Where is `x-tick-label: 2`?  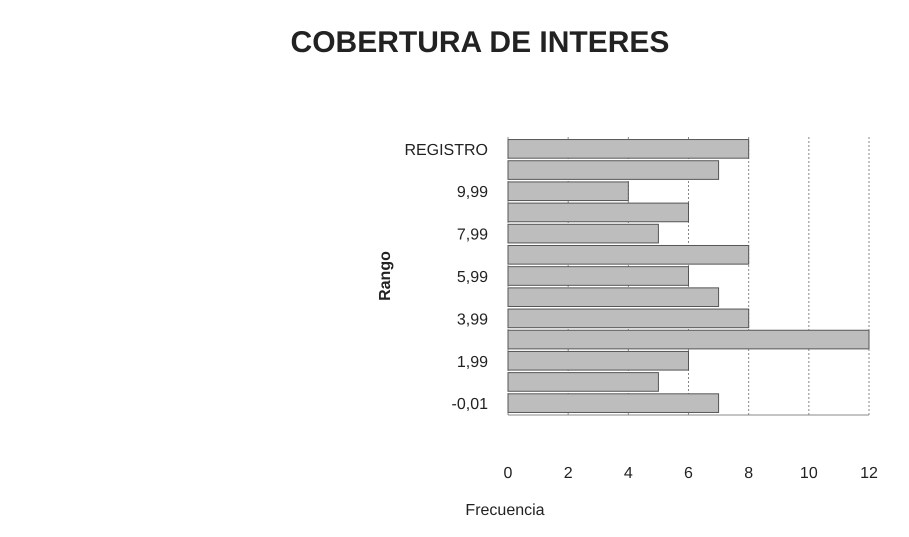
x-tick-label: 2 is located at coordinates (568, 473).